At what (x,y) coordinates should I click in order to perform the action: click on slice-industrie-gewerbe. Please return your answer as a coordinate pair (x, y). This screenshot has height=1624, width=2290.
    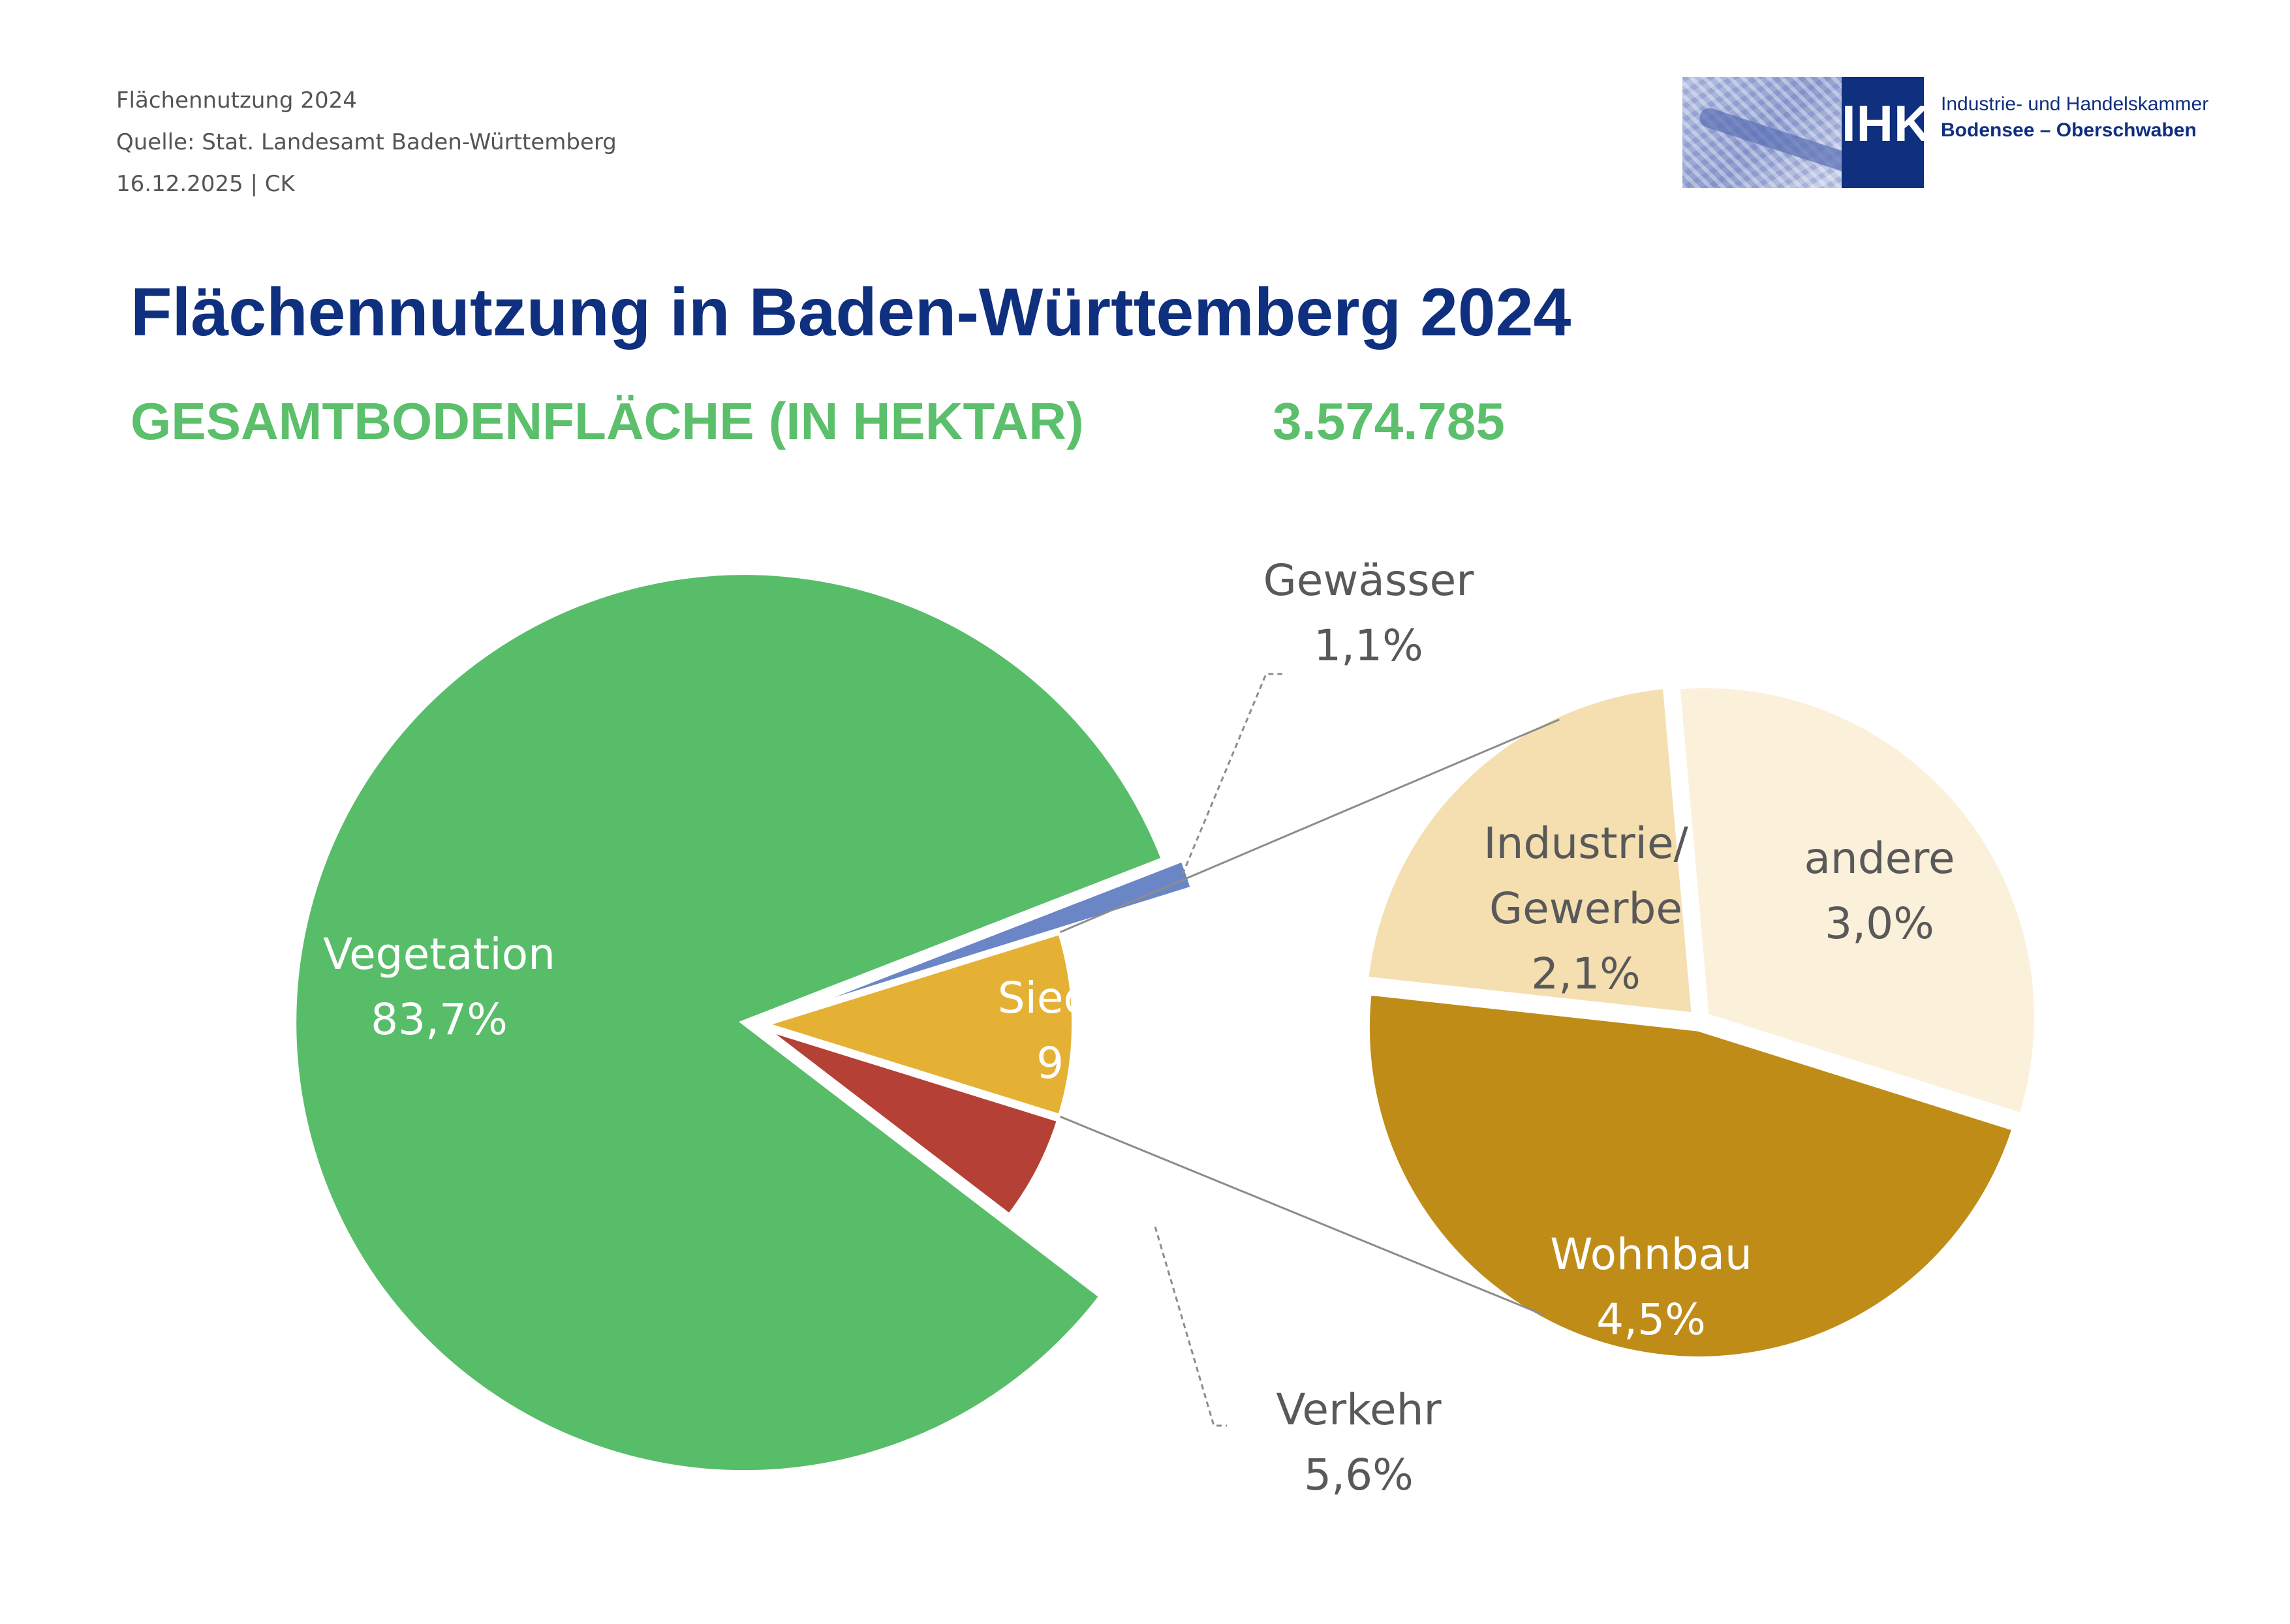
    Looking at the image, I should click on (1530, 851).